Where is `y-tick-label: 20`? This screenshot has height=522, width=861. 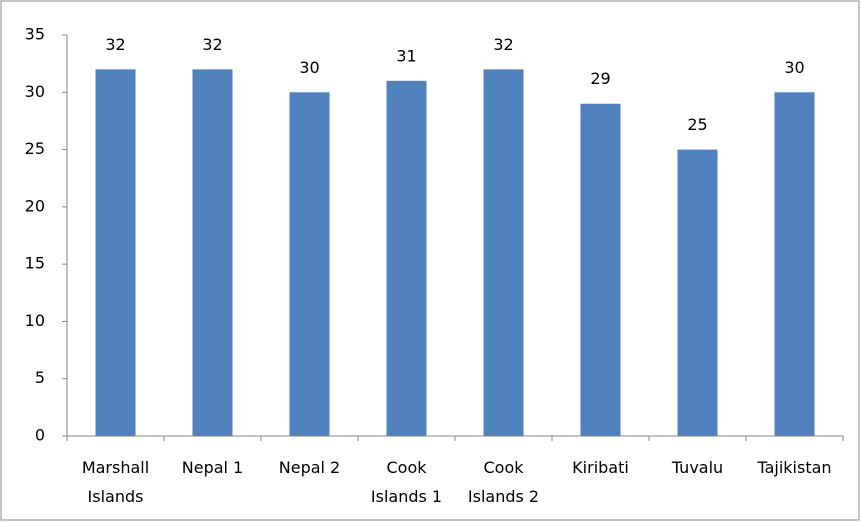
y-tick-label: 20 is located at coordinates (35, 205).